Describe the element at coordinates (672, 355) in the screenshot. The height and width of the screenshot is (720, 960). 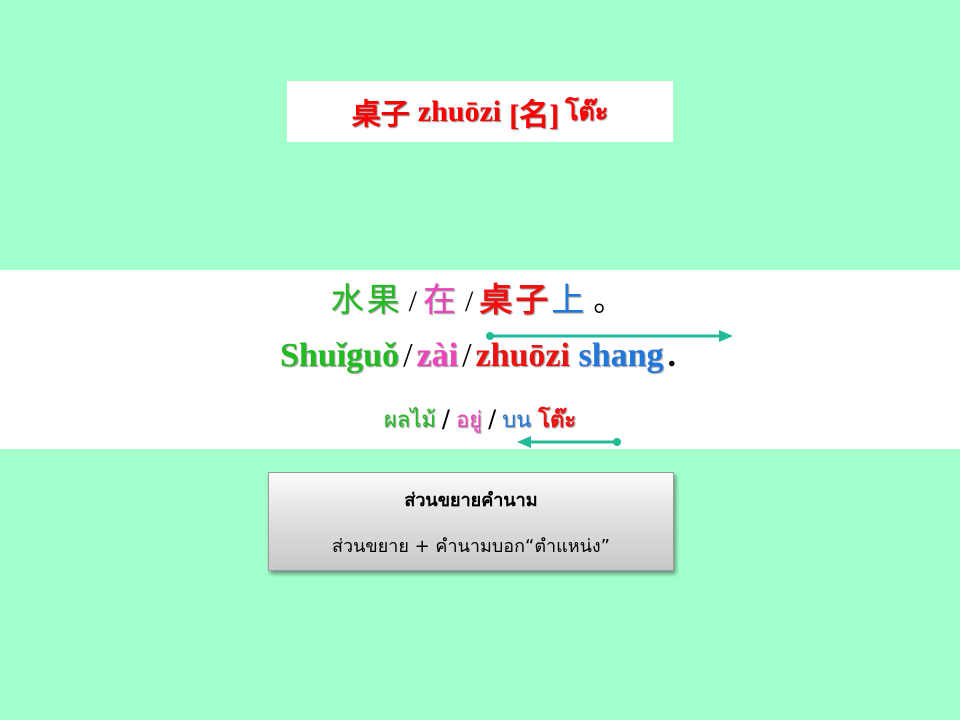
I see `pinyin-period: .` at that location.